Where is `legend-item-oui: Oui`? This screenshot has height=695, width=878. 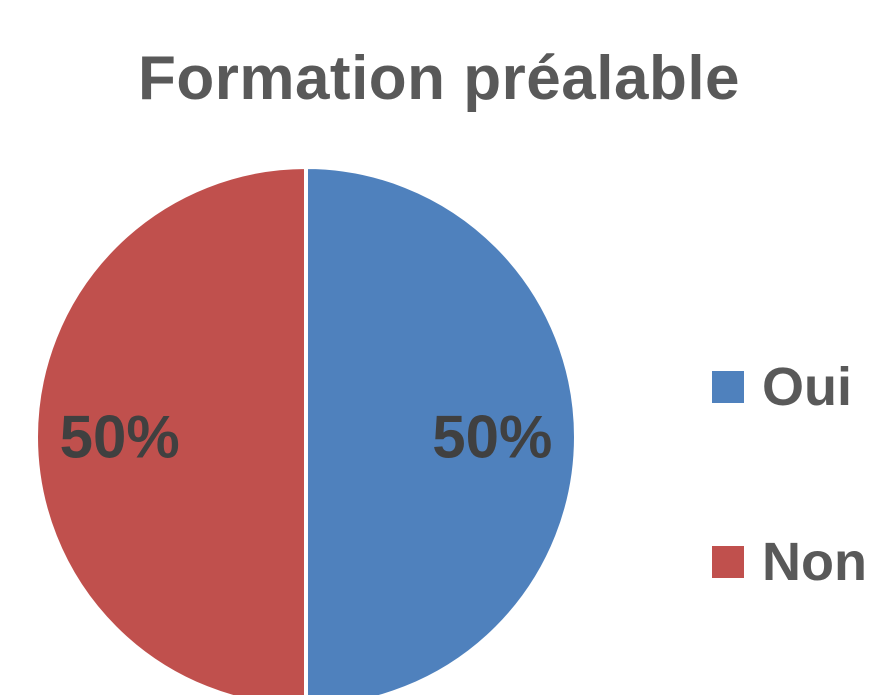 legend-item-oui: Oui is located at coordinates (782, 387).